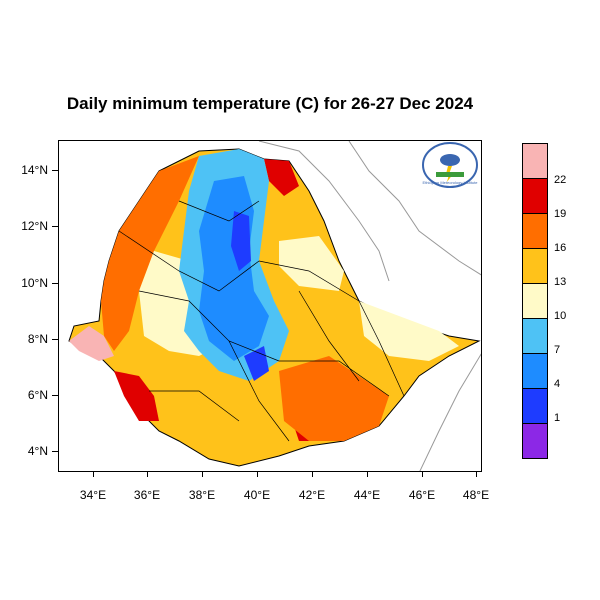 The width and height of the screenshot is (600, 600). I want to click on zone-colder-core, so click(234, 268).